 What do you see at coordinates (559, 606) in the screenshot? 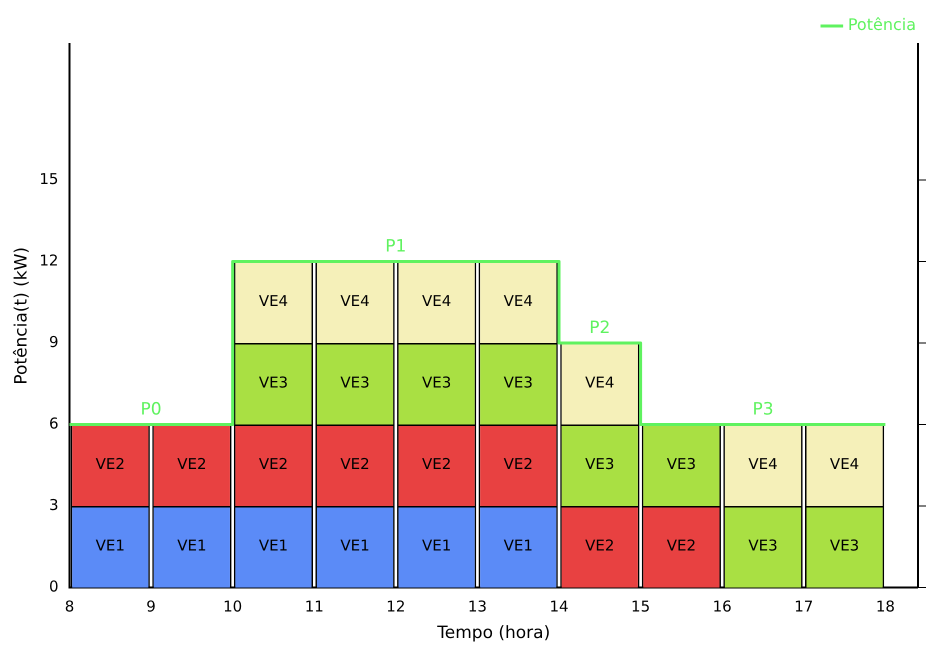
I see `x-tick-label: 14` at bounding box center [559, 606].